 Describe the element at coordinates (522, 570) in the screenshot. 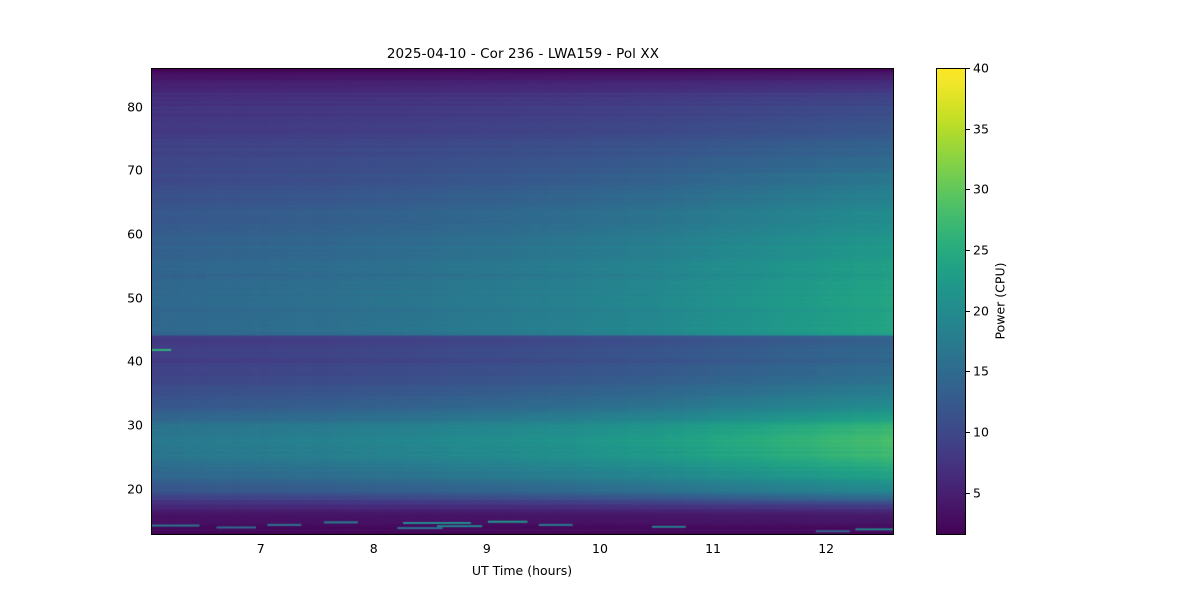

I see `x-axis-title: UT Time (hours)` at that location.